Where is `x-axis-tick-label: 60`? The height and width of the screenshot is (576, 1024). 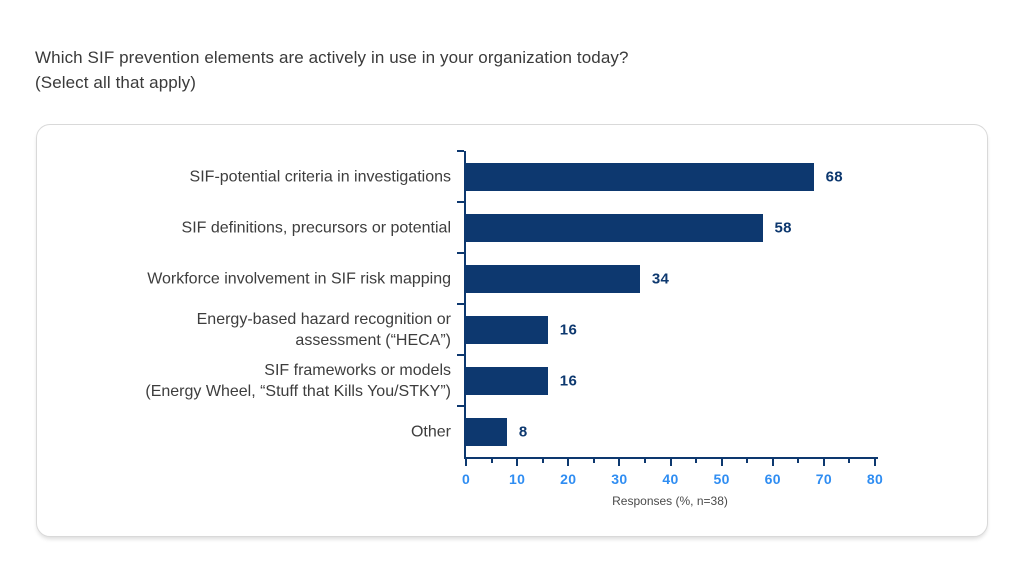 x-axis-tick-label: 60 is located at coordinates (772, 479).